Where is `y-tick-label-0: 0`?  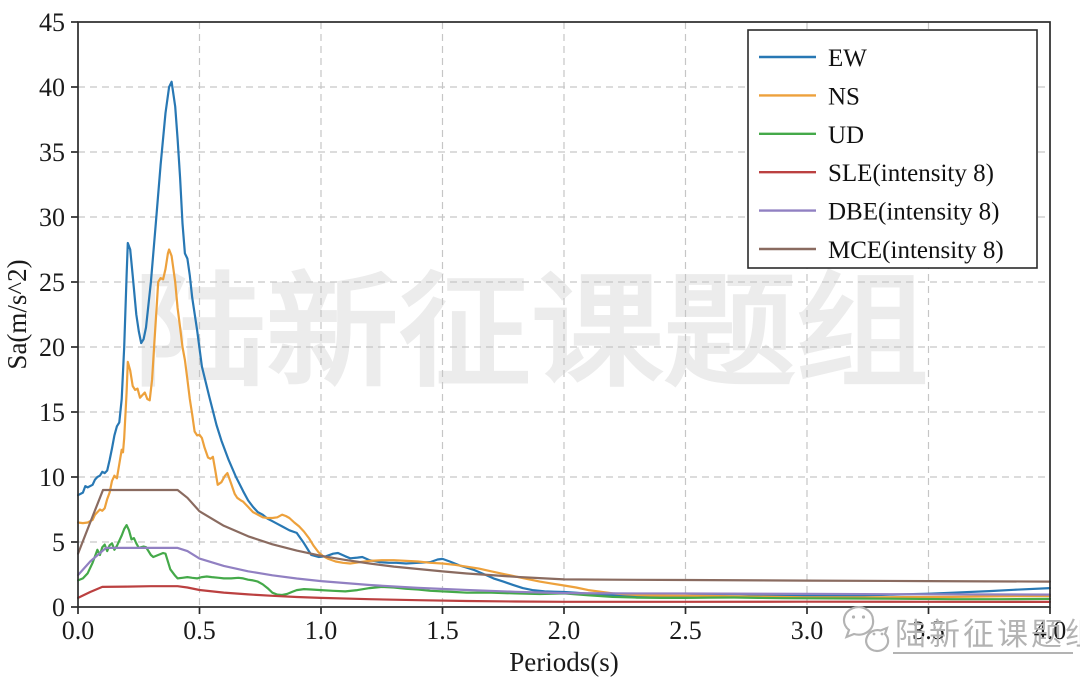
y-tick-label-0: 0 is located at coordinates (58, 607).